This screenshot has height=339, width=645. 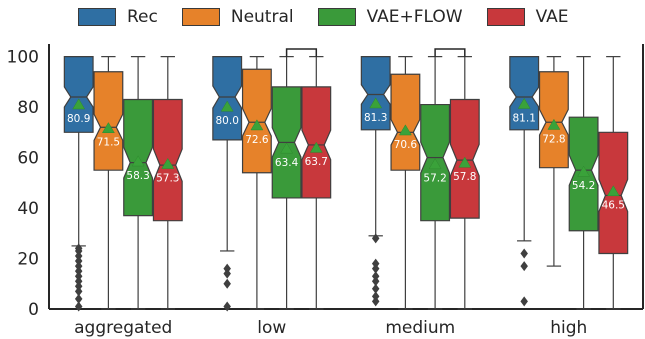 I want to click on mean-label: 81.3, so click(x=375, y=118).